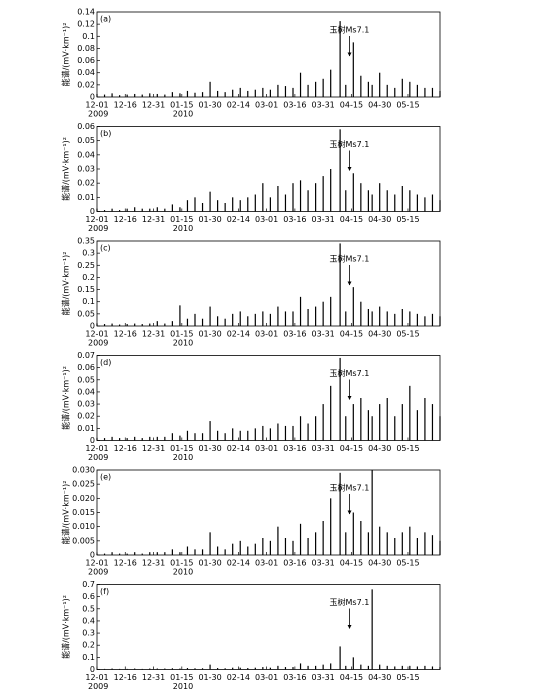  What do you see at coordinates (86, 24) in the screenshot?
I see `y-tick-label: 0.12` at bounding box center [86, 24].